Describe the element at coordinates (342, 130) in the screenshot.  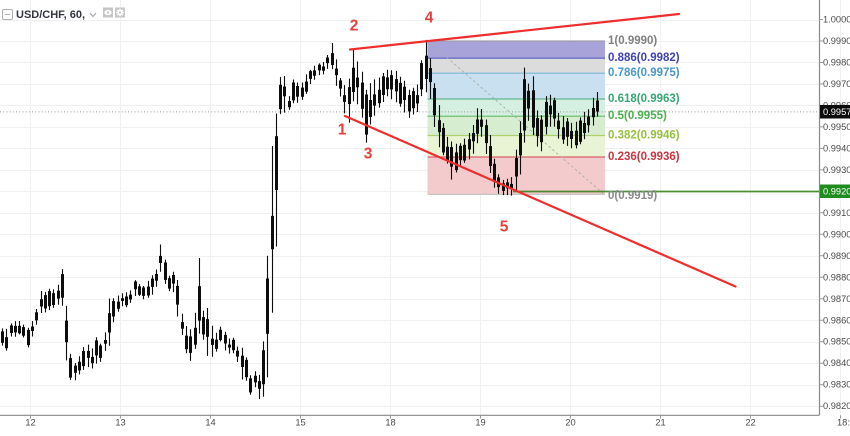
I see `svg-text: 1` at that location.